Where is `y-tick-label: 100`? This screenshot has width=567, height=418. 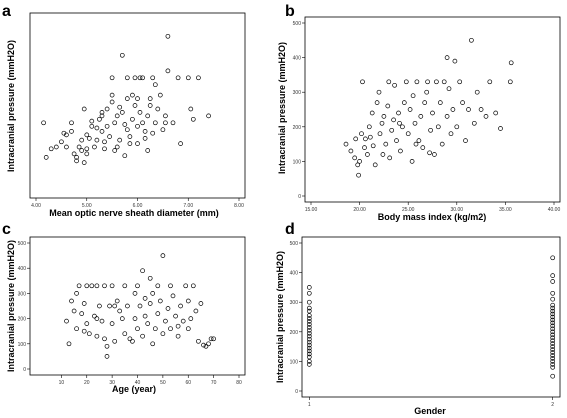 y-tick-label: 100 is located at coordinates (22, 345).